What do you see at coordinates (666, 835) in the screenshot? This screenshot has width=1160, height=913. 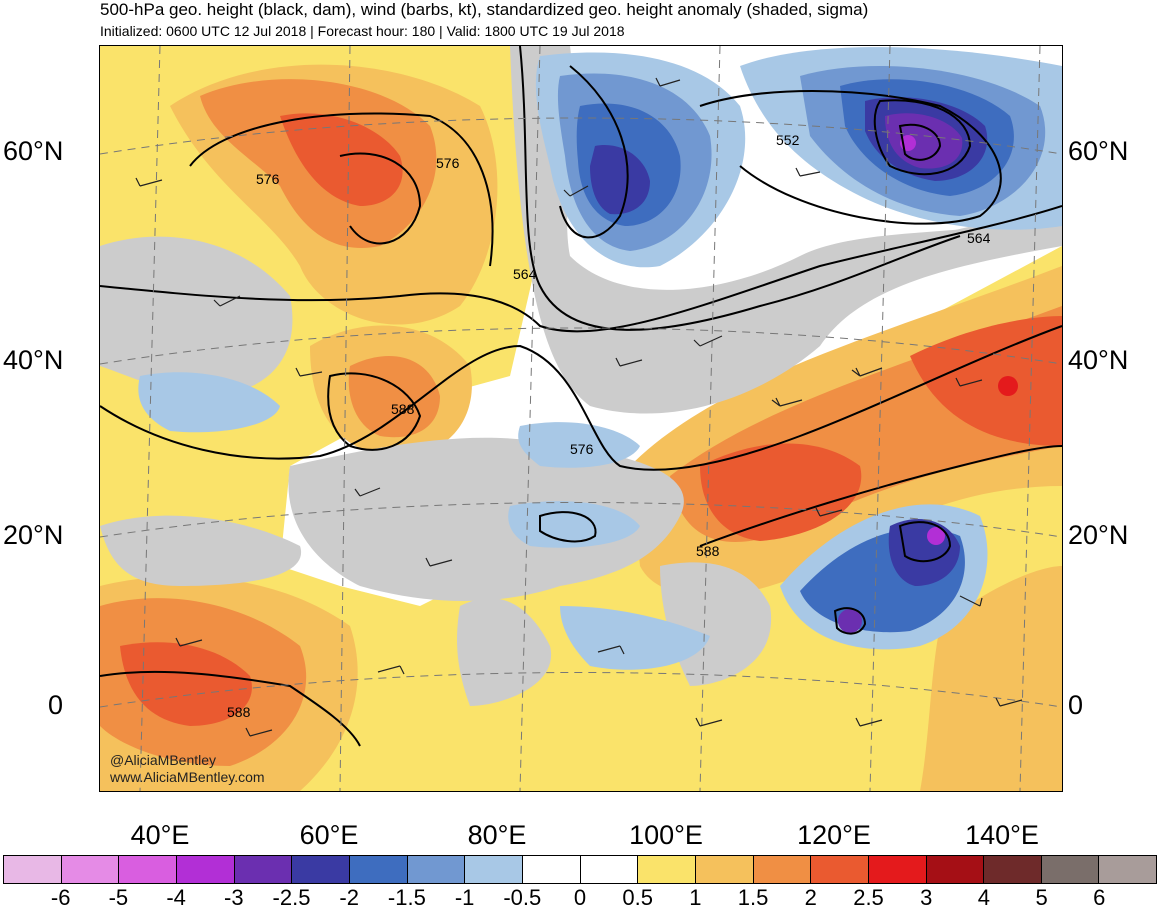 I see `lon-label-100e: 100°E` at bounding box center [666, 835].